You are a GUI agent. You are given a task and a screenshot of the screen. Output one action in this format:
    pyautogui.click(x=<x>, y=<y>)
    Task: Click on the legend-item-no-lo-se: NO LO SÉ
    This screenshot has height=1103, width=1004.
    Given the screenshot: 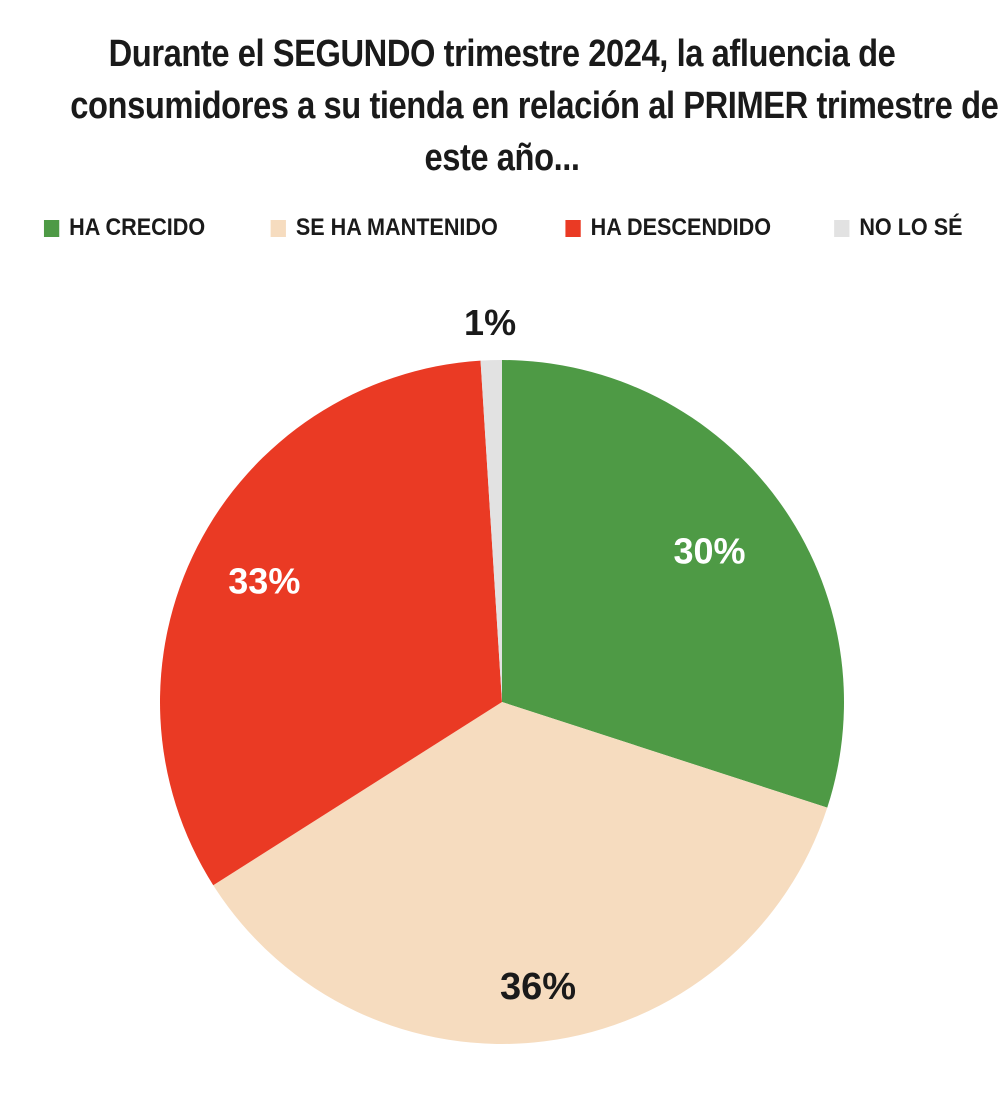 What is the action you would take?
    pyautogui.click(x=898, y=228)
    